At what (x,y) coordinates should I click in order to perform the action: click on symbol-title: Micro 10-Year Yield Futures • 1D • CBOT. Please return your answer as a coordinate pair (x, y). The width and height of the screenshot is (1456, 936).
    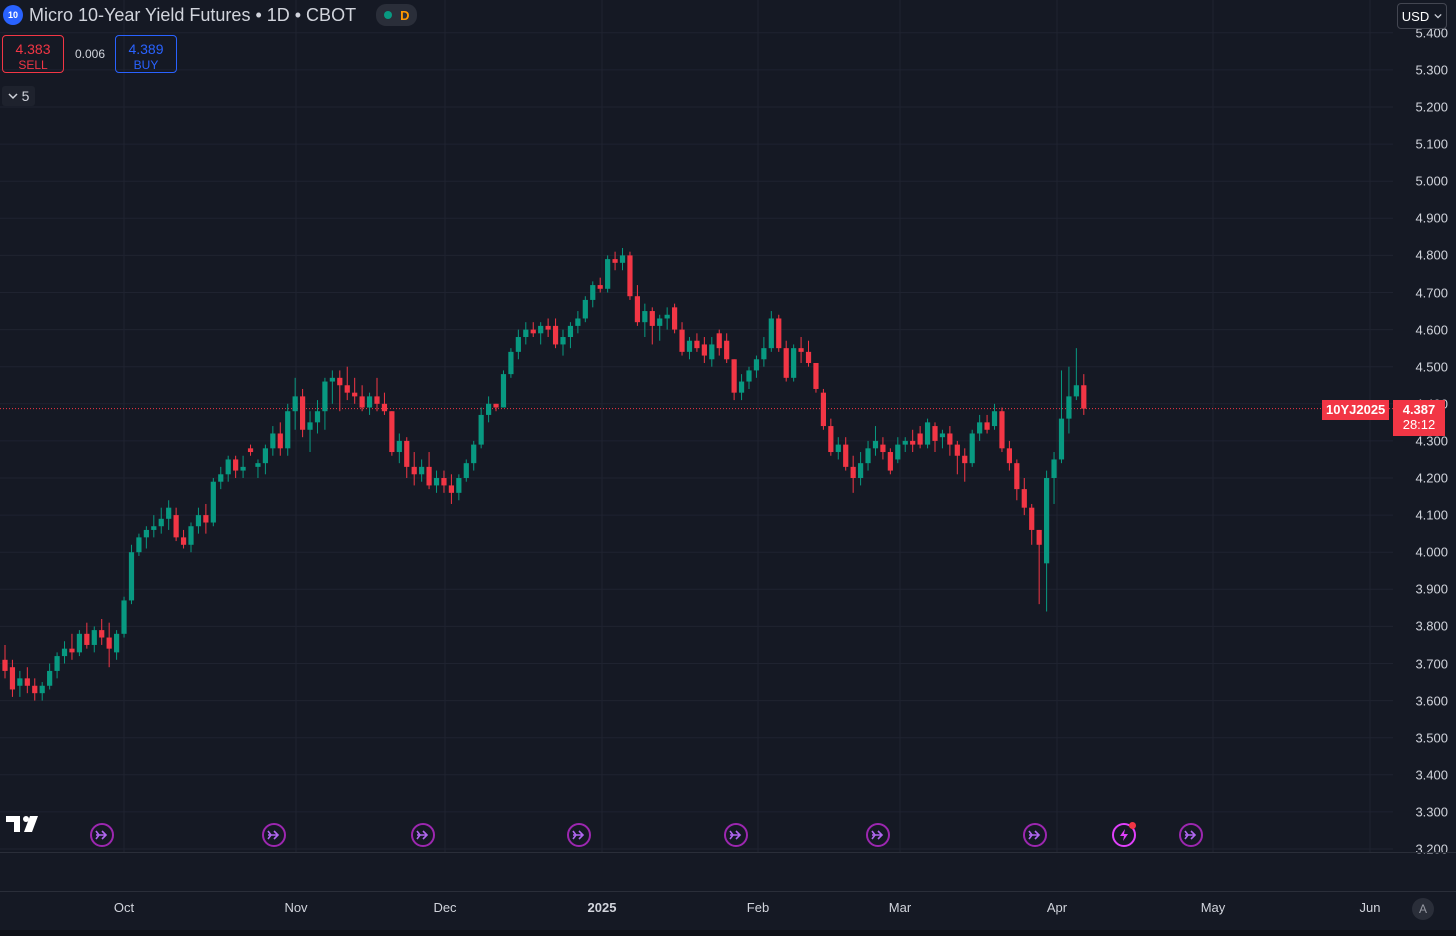
    Looking at the image, I should click on (193, 14).